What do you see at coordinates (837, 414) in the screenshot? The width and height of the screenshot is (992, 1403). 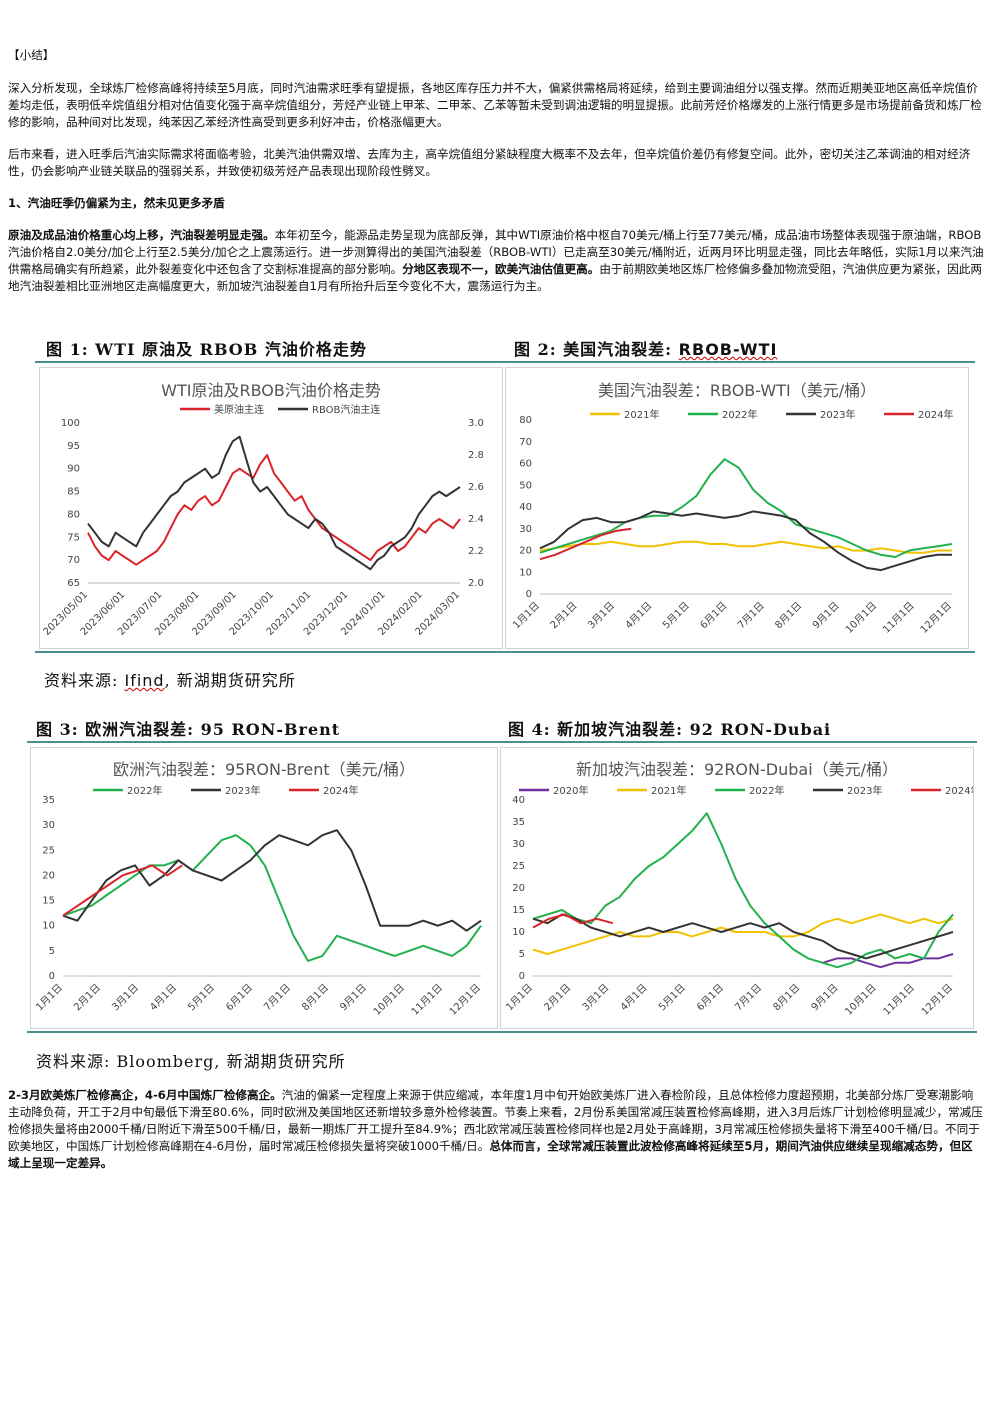 I see `legend-label-2: 2023年` at bounding box center [837, 414].